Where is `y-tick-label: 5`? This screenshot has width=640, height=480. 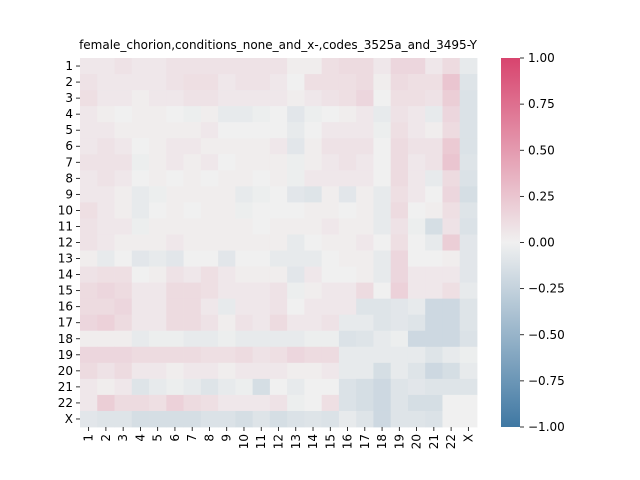 y-tick-label: 5 is located at coordinates (69, 130).